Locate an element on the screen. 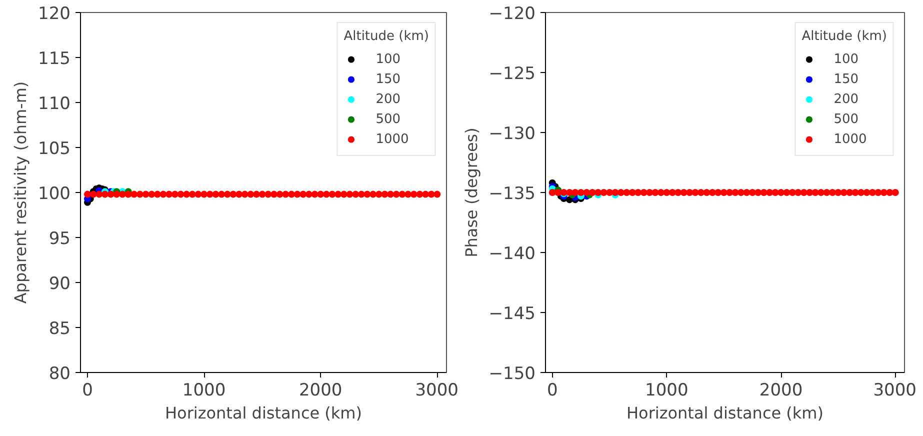 This screenshot has width=923, height=436. y-tick-label: −140 is located at coordinates (512, 254).